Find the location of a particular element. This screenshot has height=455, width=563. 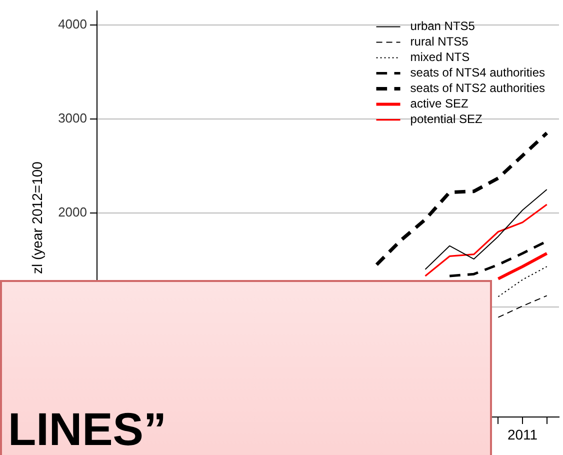

y-tick-label: 2000 is located at coordinates (72, 212).